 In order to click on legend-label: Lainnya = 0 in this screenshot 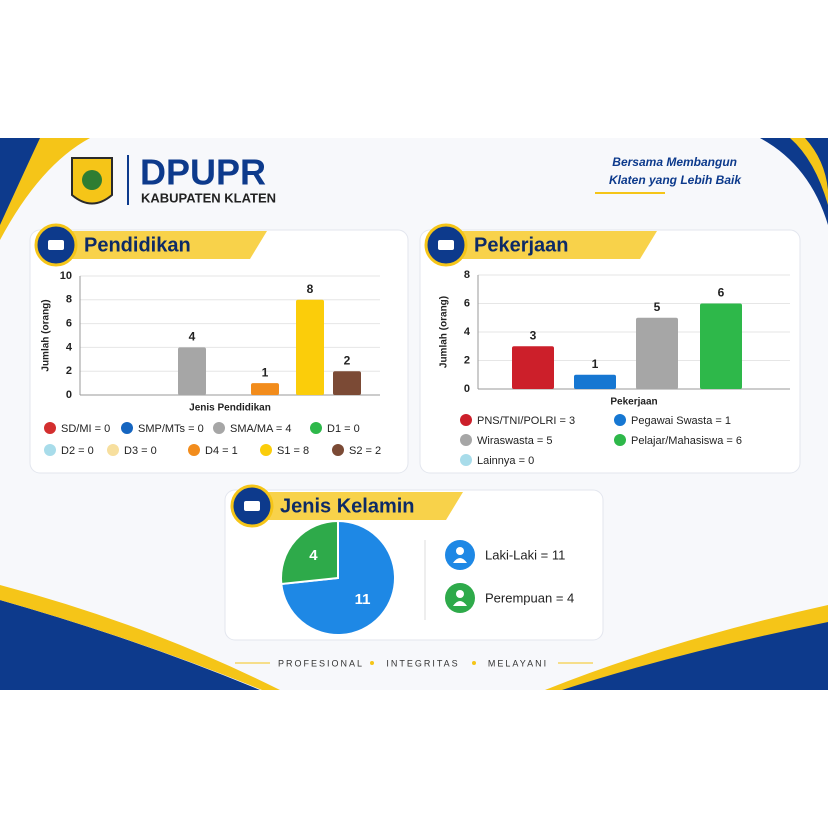, I will do `click(505, 461)`.